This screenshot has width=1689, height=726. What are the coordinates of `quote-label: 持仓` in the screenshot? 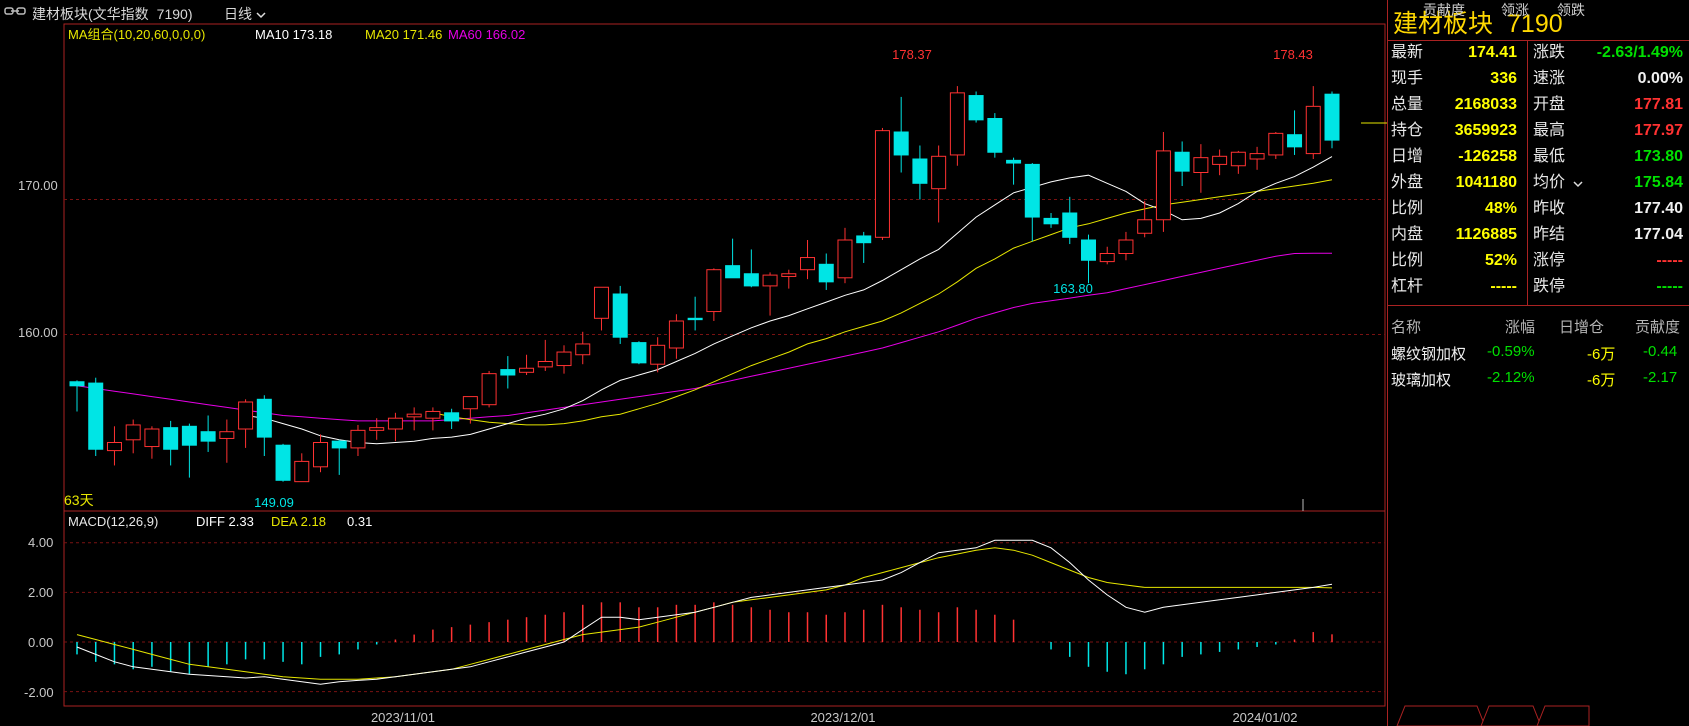 It's located at (1407, 130).